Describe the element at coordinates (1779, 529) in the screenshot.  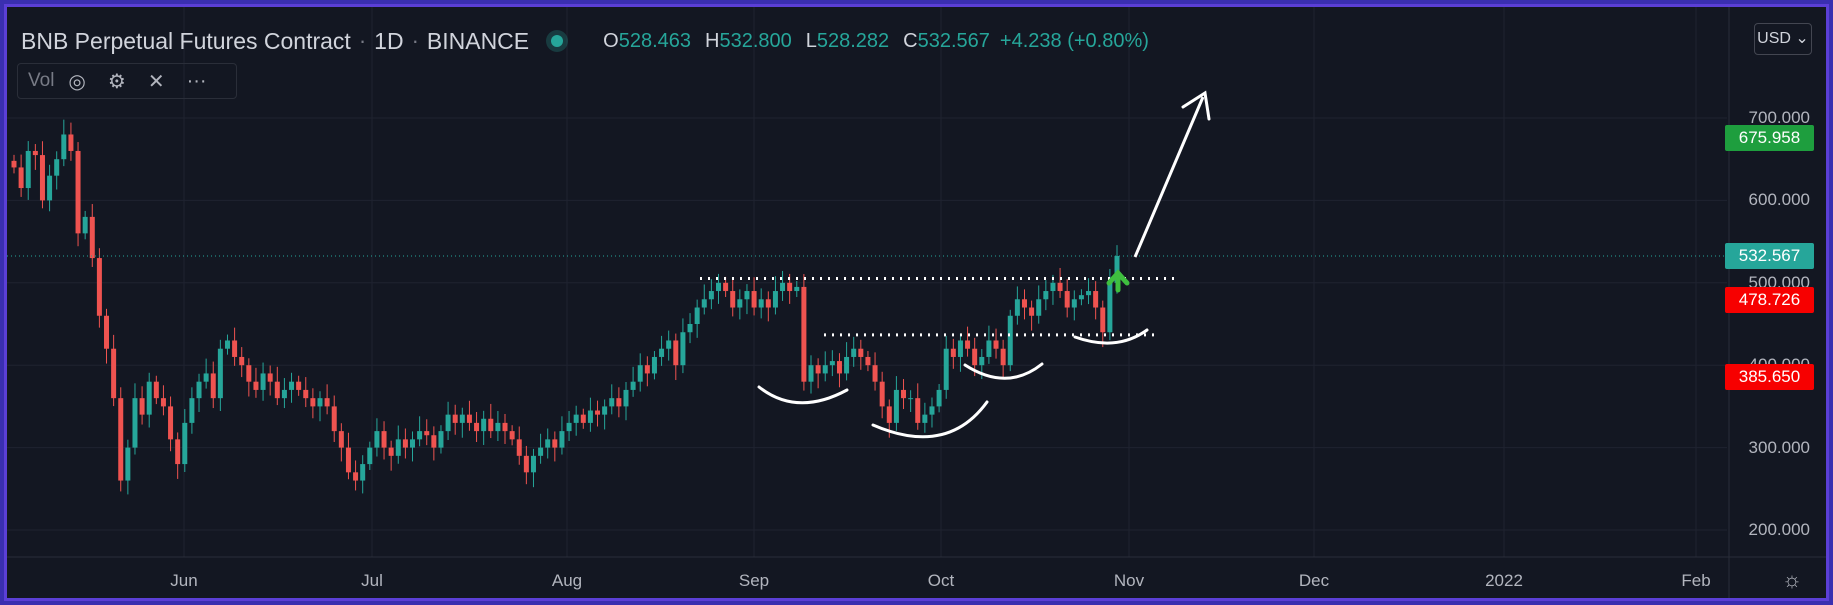
I see `price-axis-label: 200.000` at that location.